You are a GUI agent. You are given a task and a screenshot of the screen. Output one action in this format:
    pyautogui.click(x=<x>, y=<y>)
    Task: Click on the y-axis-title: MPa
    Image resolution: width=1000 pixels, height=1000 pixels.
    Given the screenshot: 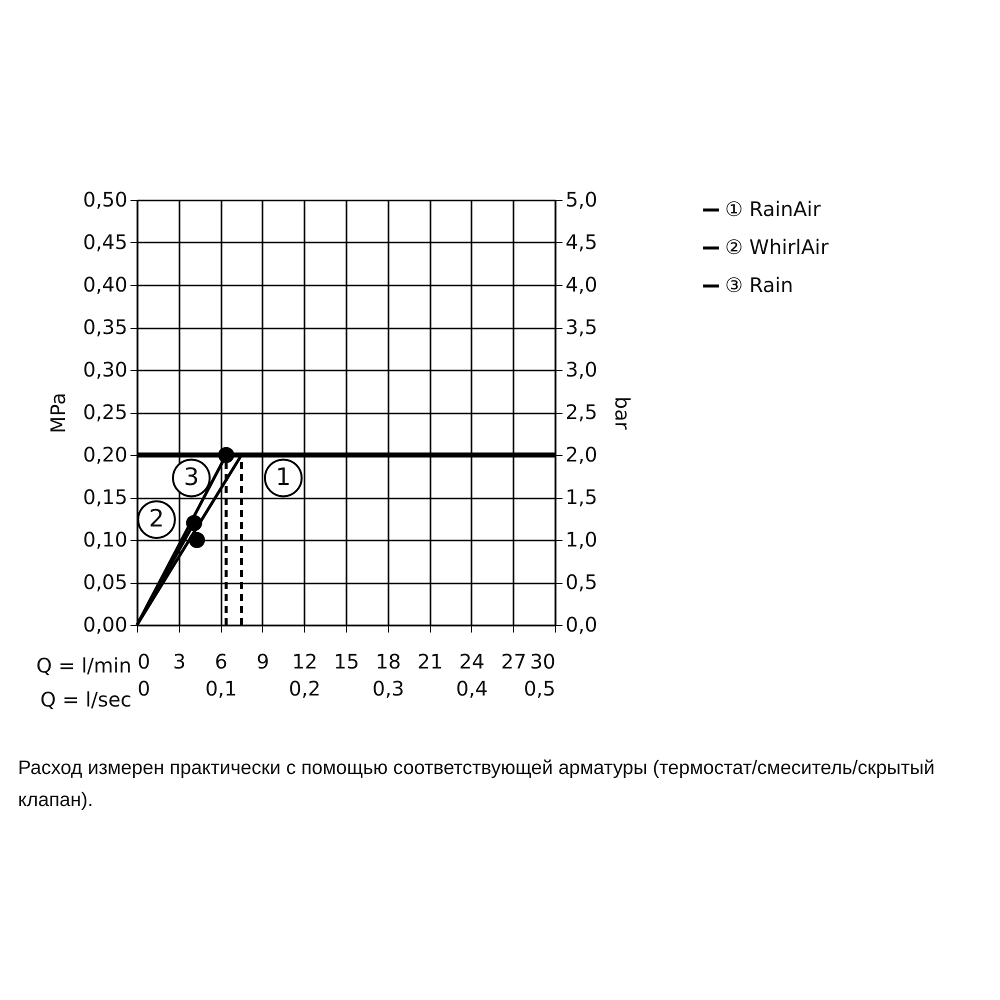 What is the action you would take?
    pyautogui.click(x=58, y=413)
    